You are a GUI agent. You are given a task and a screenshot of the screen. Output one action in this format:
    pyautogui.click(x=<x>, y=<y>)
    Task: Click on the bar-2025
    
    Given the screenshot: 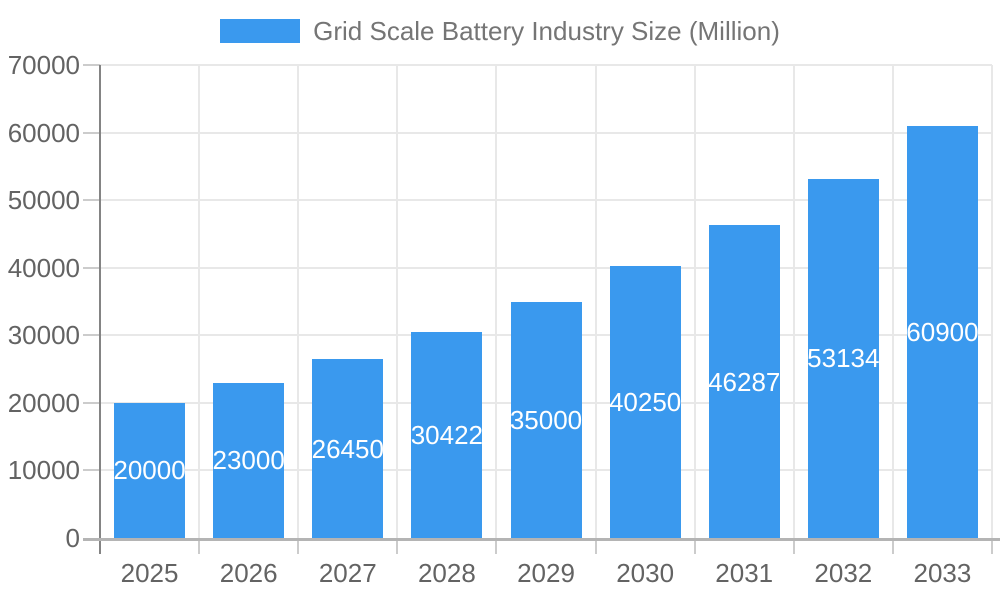 What is the action you would take?
    pyautogui.click(x=150, y=470)
    